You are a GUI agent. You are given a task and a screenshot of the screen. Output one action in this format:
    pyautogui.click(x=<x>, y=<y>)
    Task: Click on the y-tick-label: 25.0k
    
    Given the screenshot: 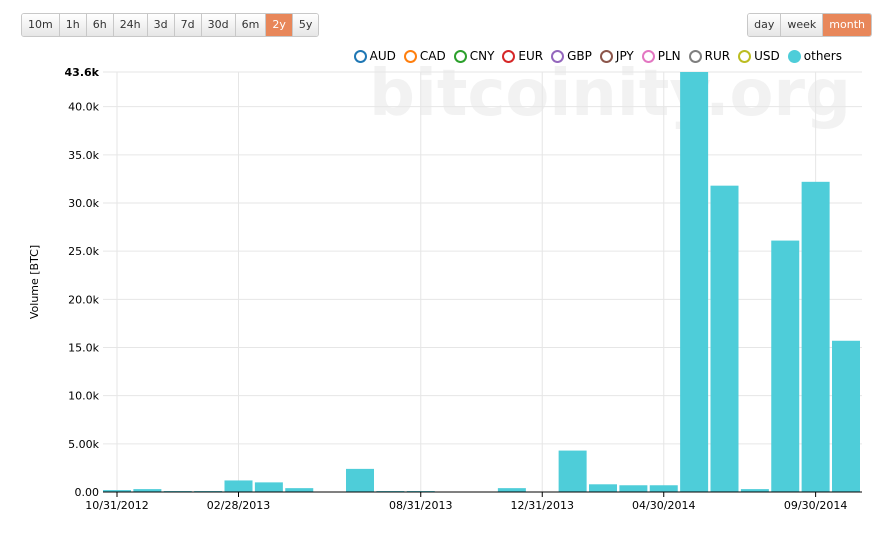 What is the action you would take?
    pyautogui.click(x=83, y=251)
    